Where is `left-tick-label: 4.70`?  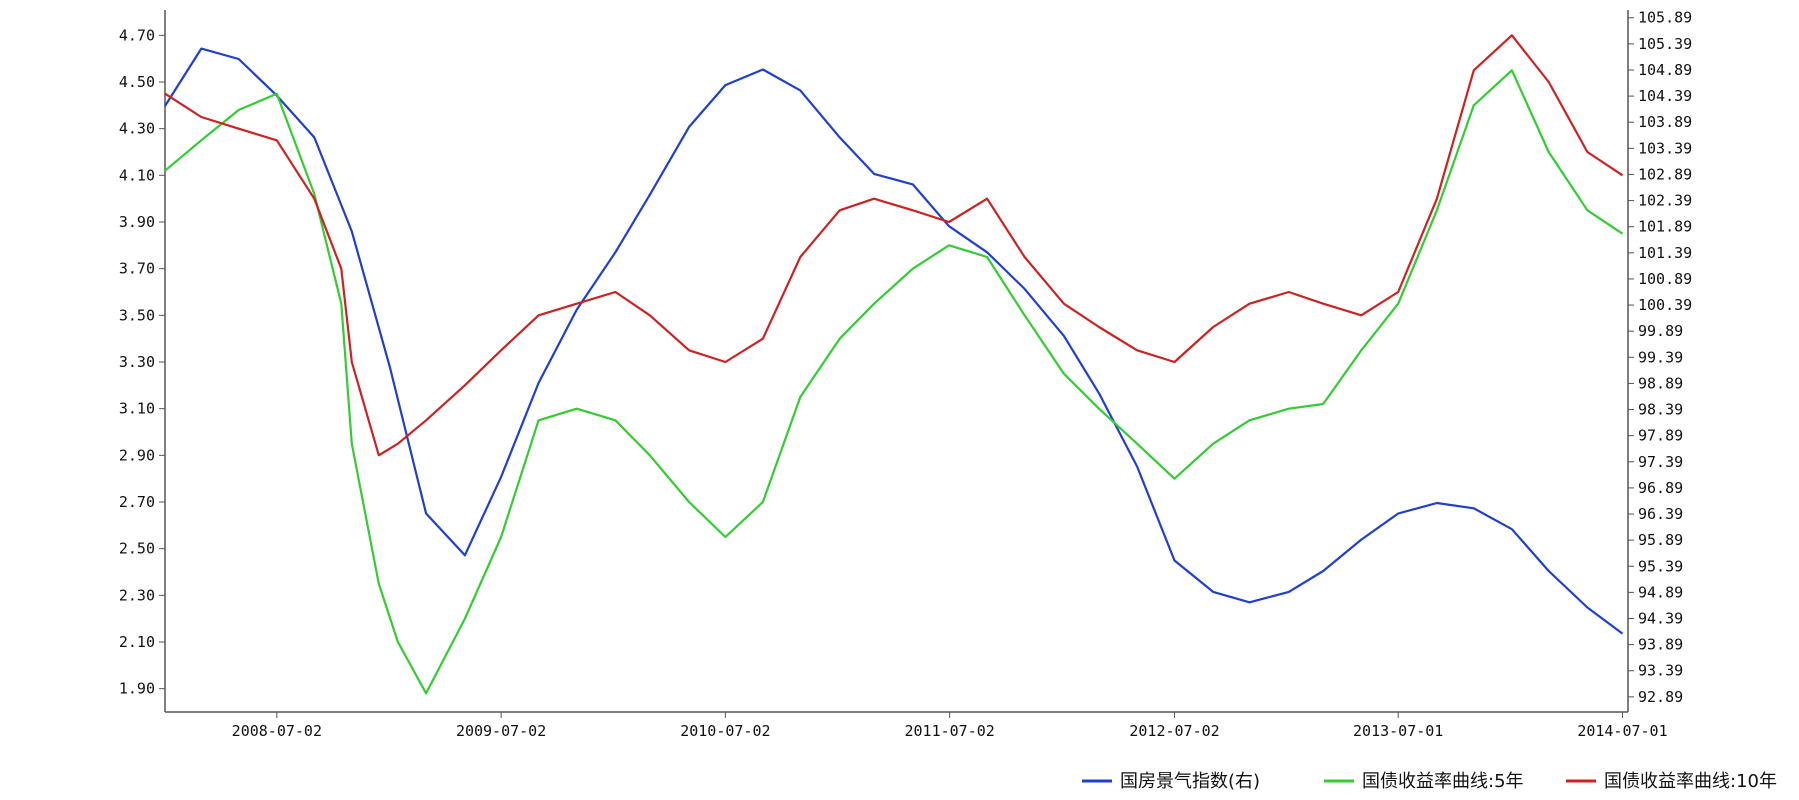
left-tick-label: 4.70 is located at coordinates (137, 35).